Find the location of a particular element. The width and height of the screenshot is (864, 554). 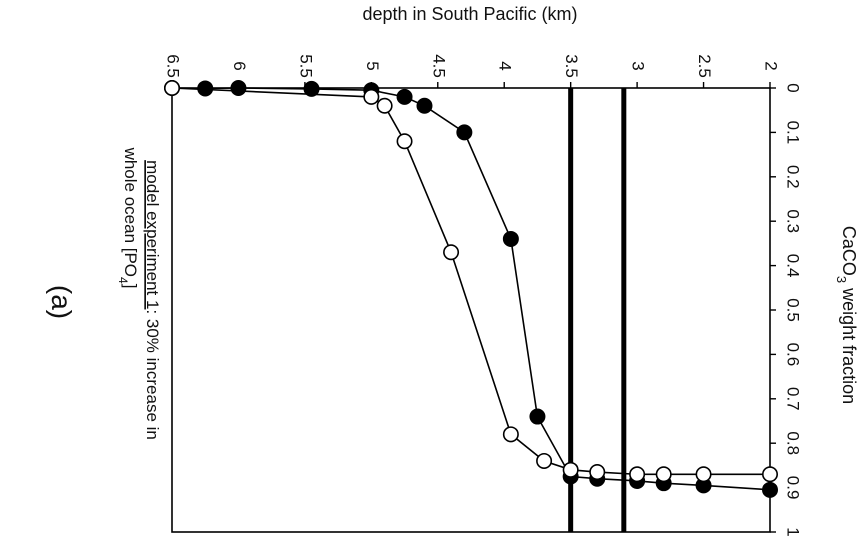

depth-tick-label: 6 is located at coordinates (239, 65).